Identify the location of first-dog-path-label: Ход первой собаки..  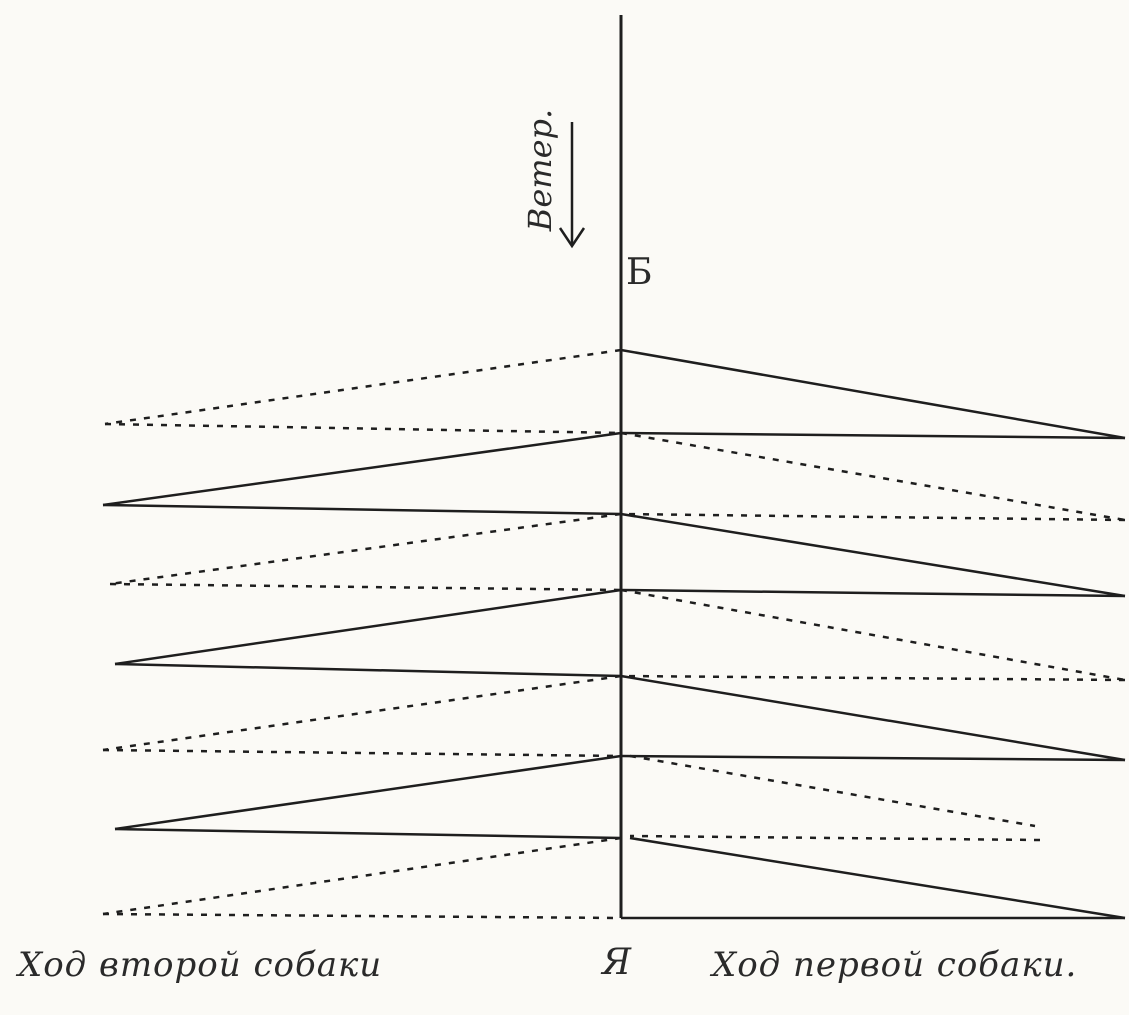
(895, 965).